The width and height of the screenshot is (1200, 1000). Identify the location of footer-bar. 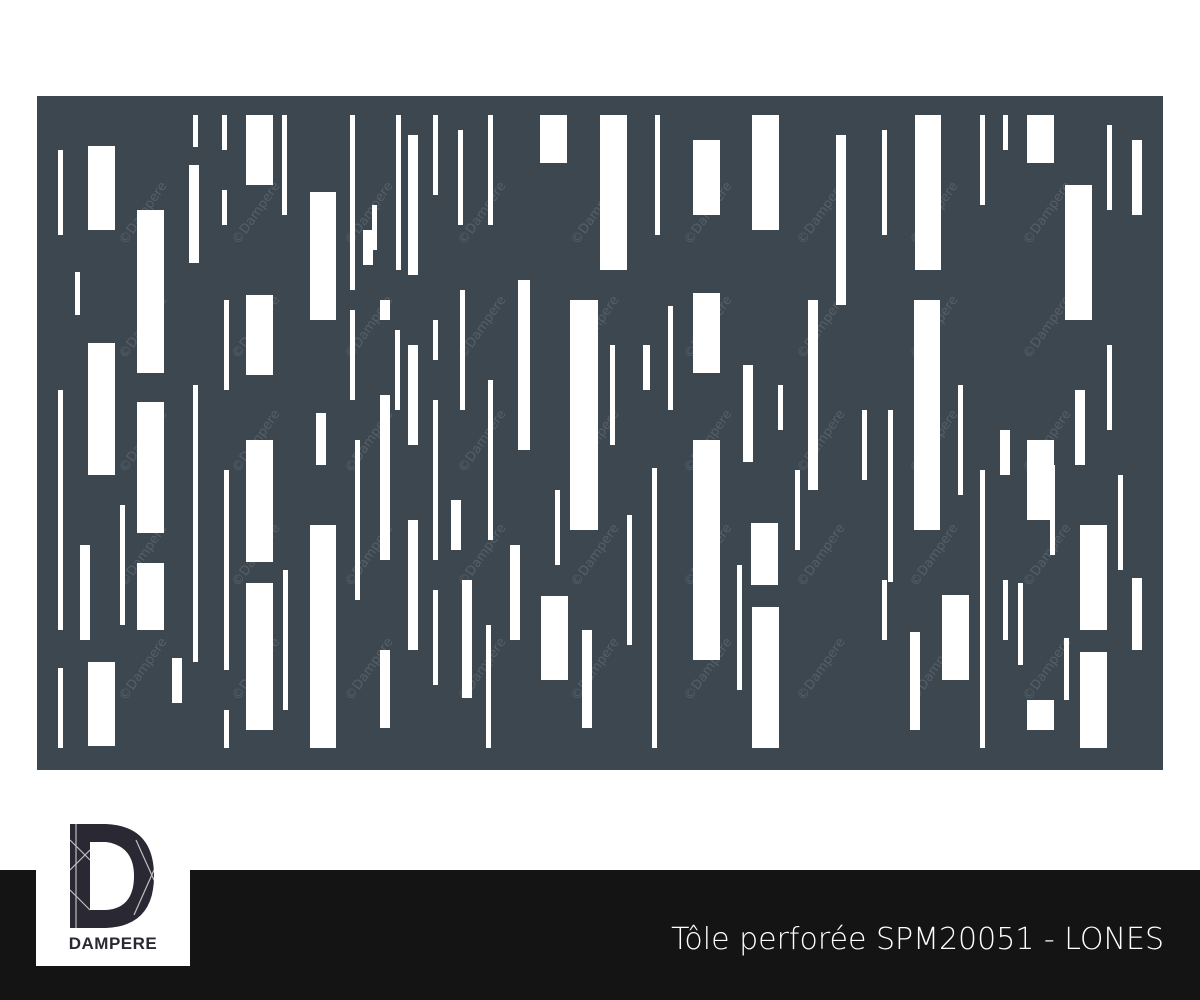
(600, 935).